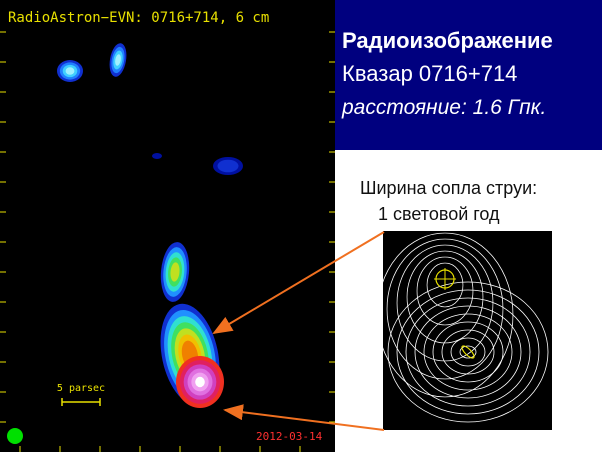  Describe the element at coordinates (81, 388) in the screenshot. I see `scale-label: 5 parsec` at that location.